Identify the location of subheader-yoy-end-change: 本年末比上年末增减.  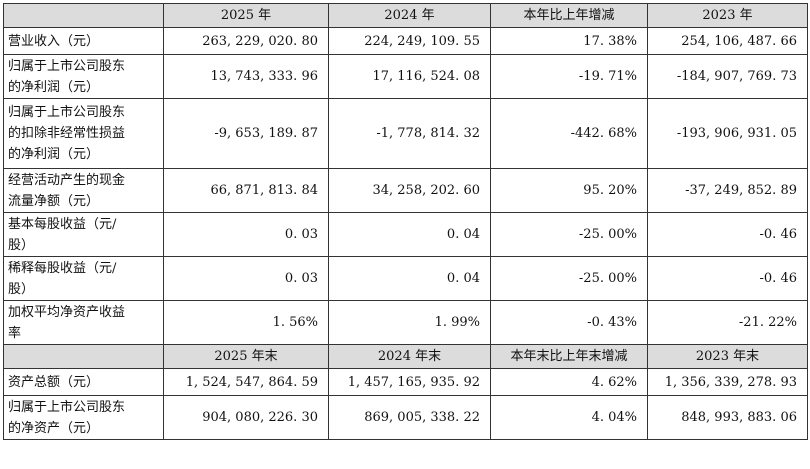
(569, 356).